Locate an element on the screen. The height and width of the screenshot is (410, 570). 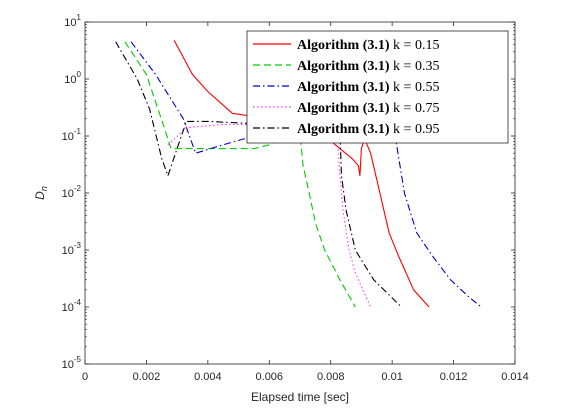
legend-label-1: Algorithm (3.1) k = 0.15 is located at coordinates (368, 45).